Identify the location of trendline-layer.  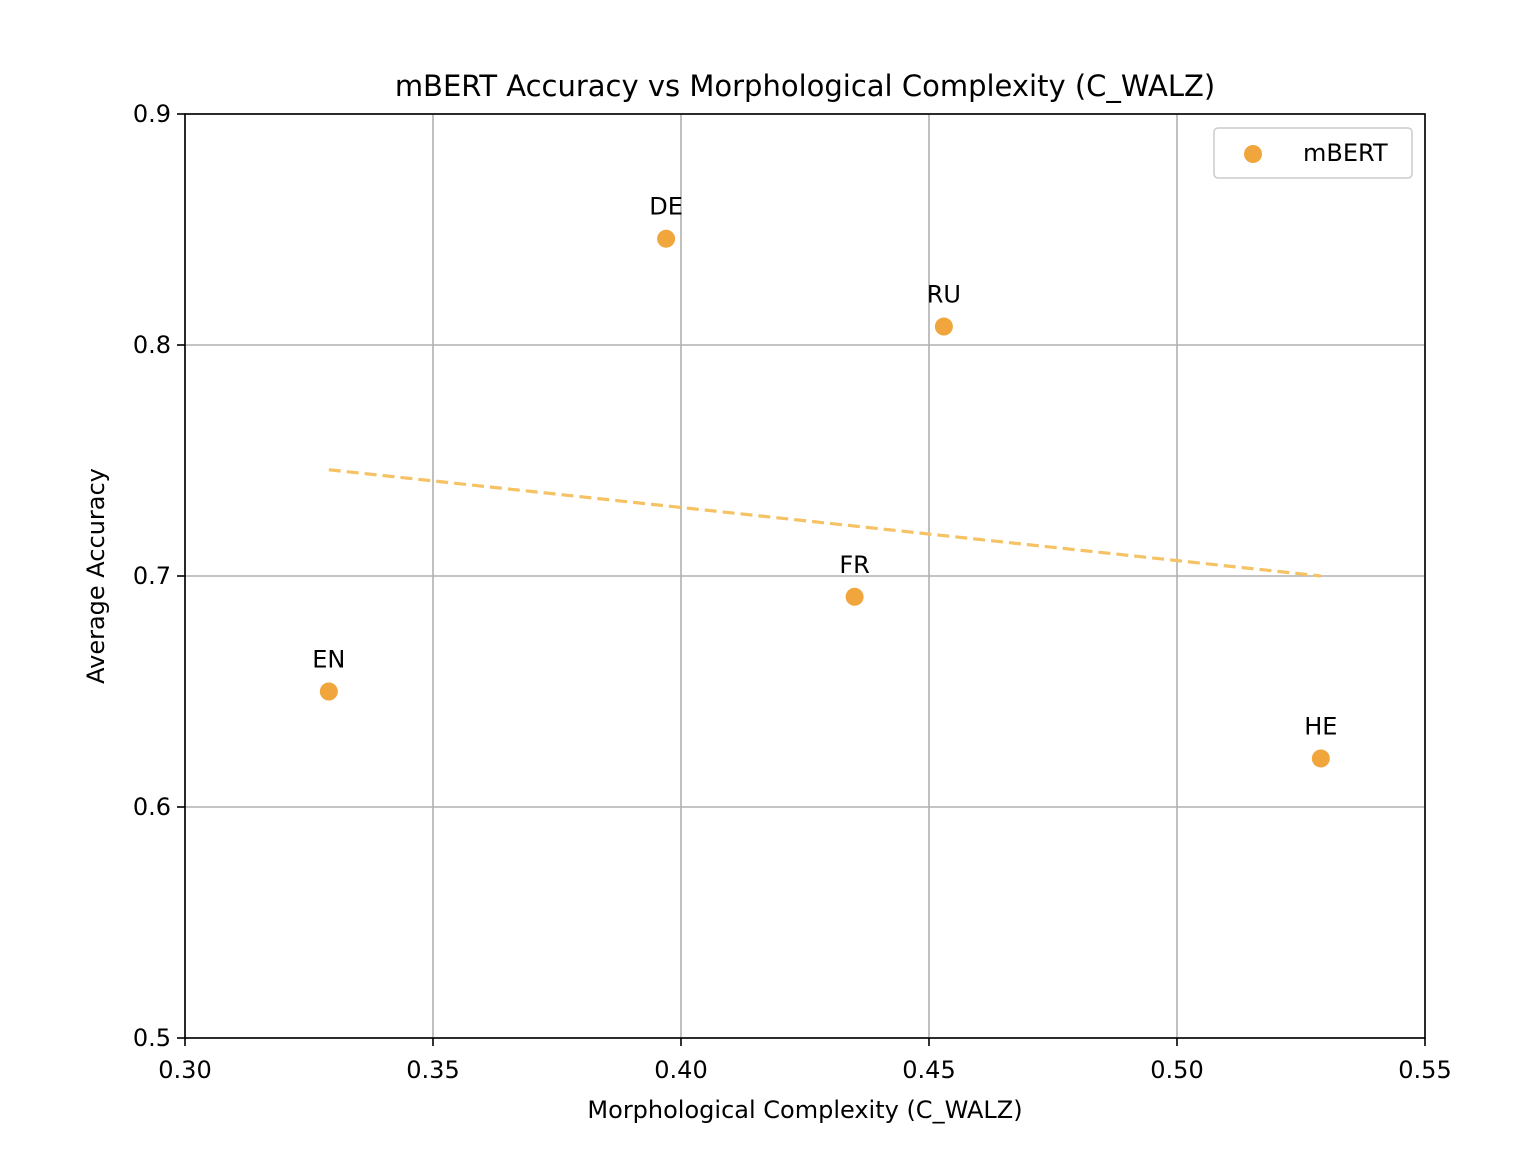
(825, 523).